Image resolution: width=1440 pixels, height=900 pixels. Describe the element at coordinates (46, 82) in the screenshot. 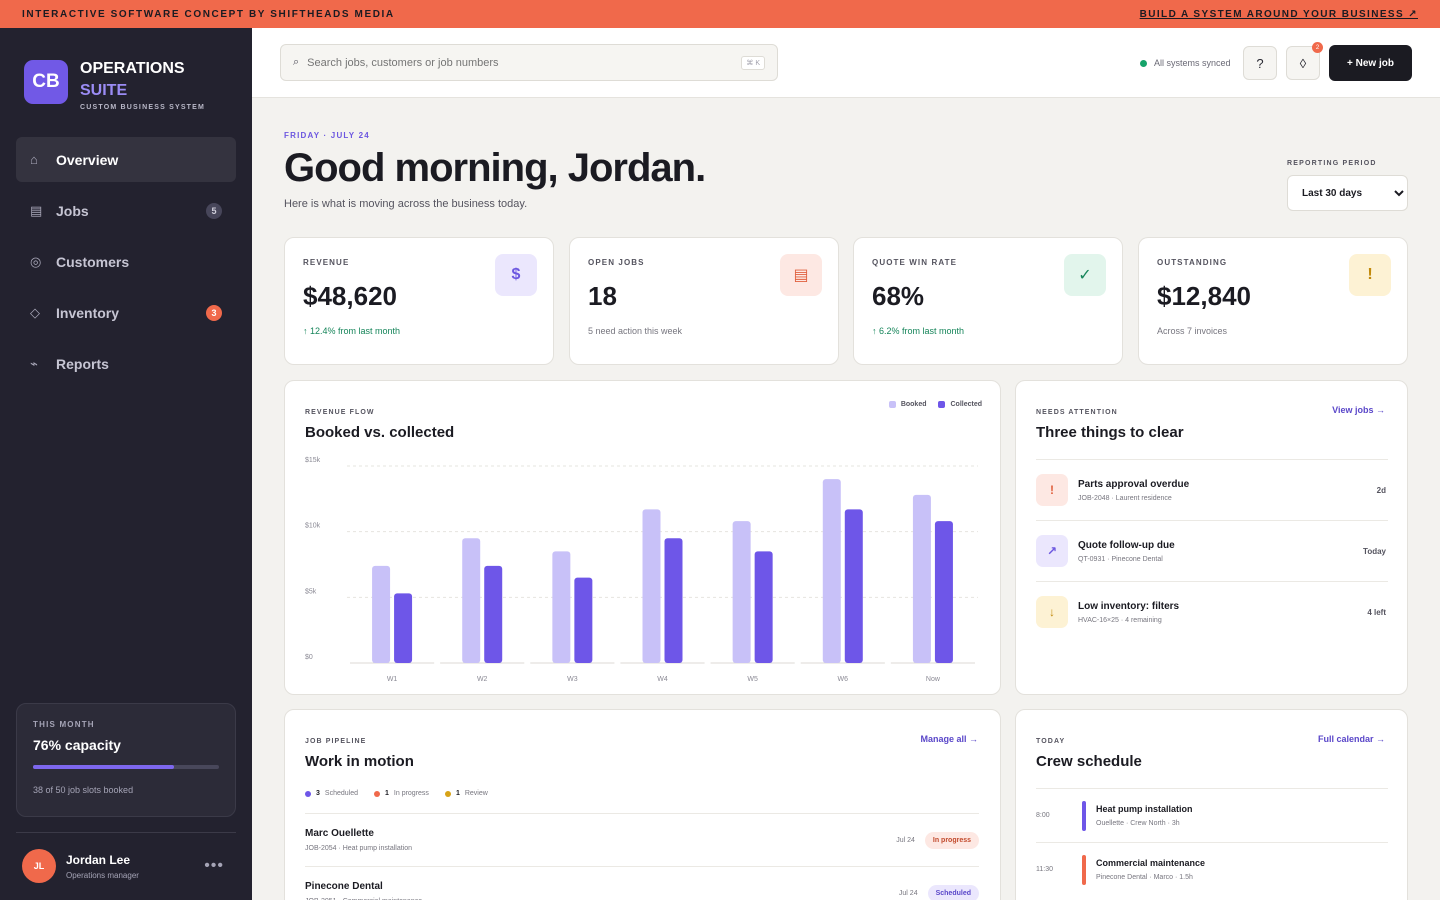

I see `brand-logo: CB` at that location.